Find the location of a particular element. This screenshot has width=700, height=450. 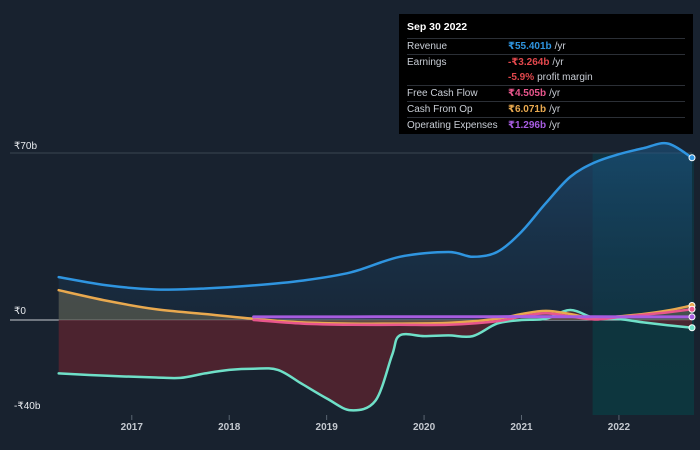

tooltip-row-label: Free Cash Flow is located at coordinates (442, 93).